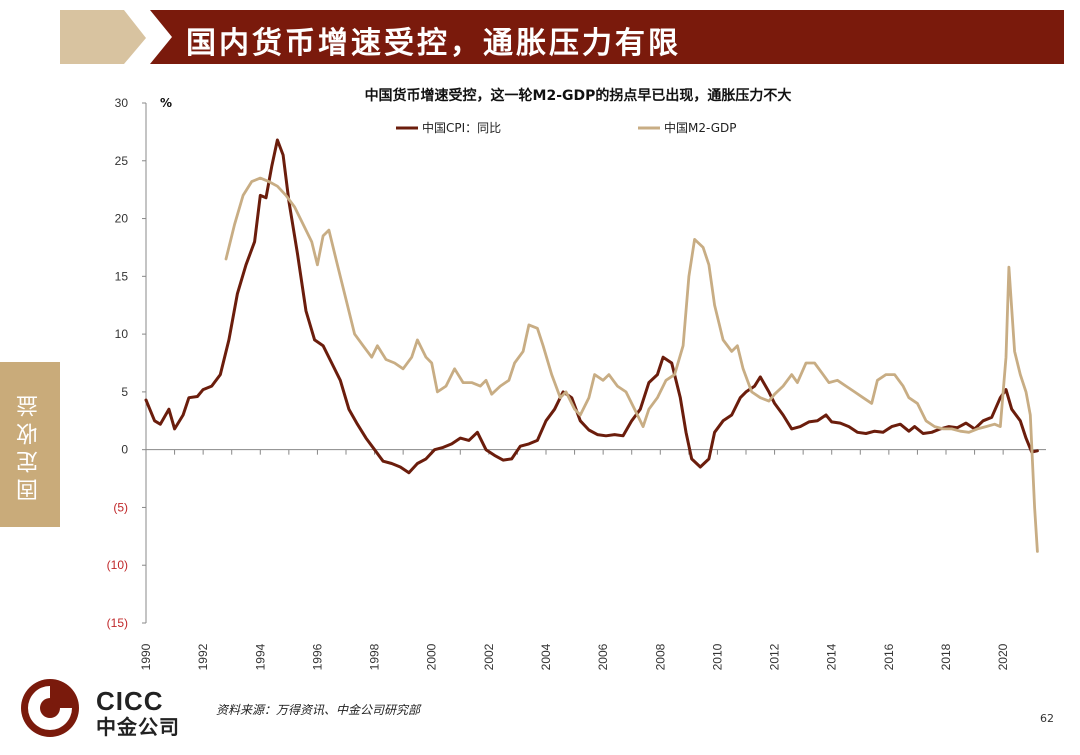 Image resolution: width=1080 pixels, height=755 pixels. I want to click on banner-shape, so click(562, 37).